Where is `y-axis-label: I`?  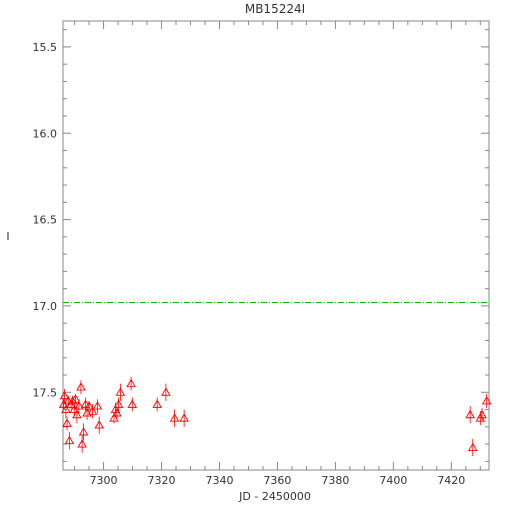 y-axis-label: I is located at coordinates (7, 236).